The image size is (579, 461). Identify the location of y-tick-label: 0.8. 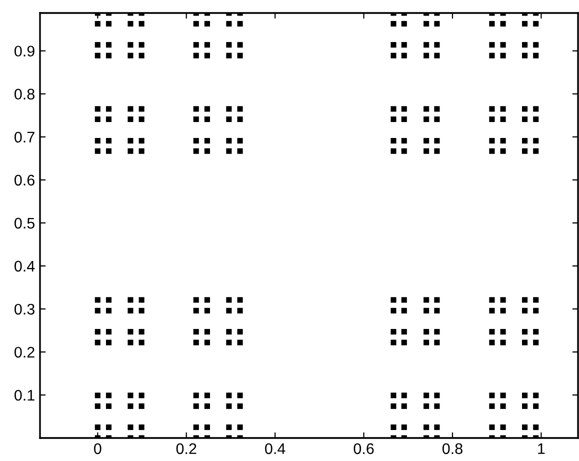
(24, 94).